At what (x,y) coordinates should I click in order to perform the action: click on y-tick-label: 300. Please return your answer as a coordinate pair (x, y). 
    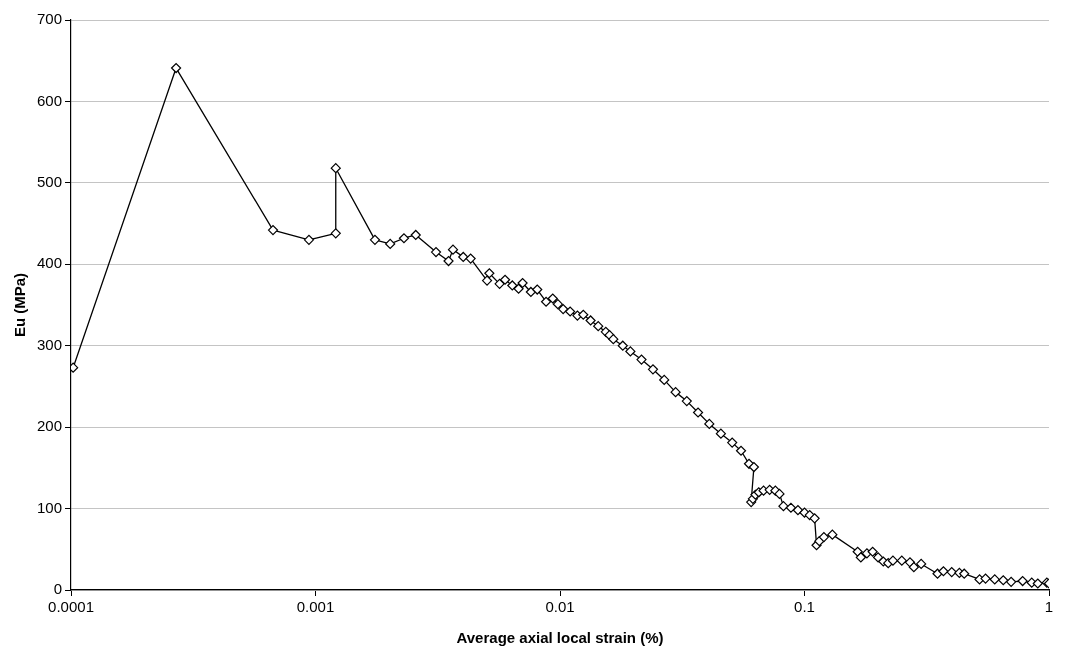
    Looking at the image, I should click on (50, 344).